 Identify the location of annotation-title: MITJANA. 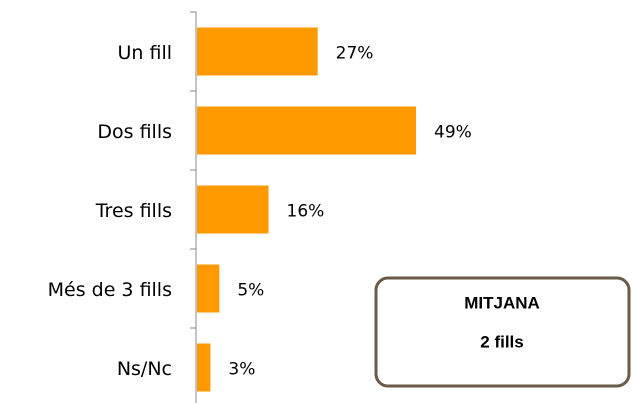
(502, 302).